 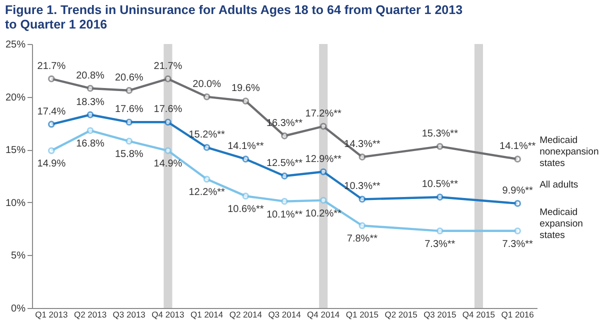 I want to click on x-tick-label: Q4 2014, so click(x=323, y=315).